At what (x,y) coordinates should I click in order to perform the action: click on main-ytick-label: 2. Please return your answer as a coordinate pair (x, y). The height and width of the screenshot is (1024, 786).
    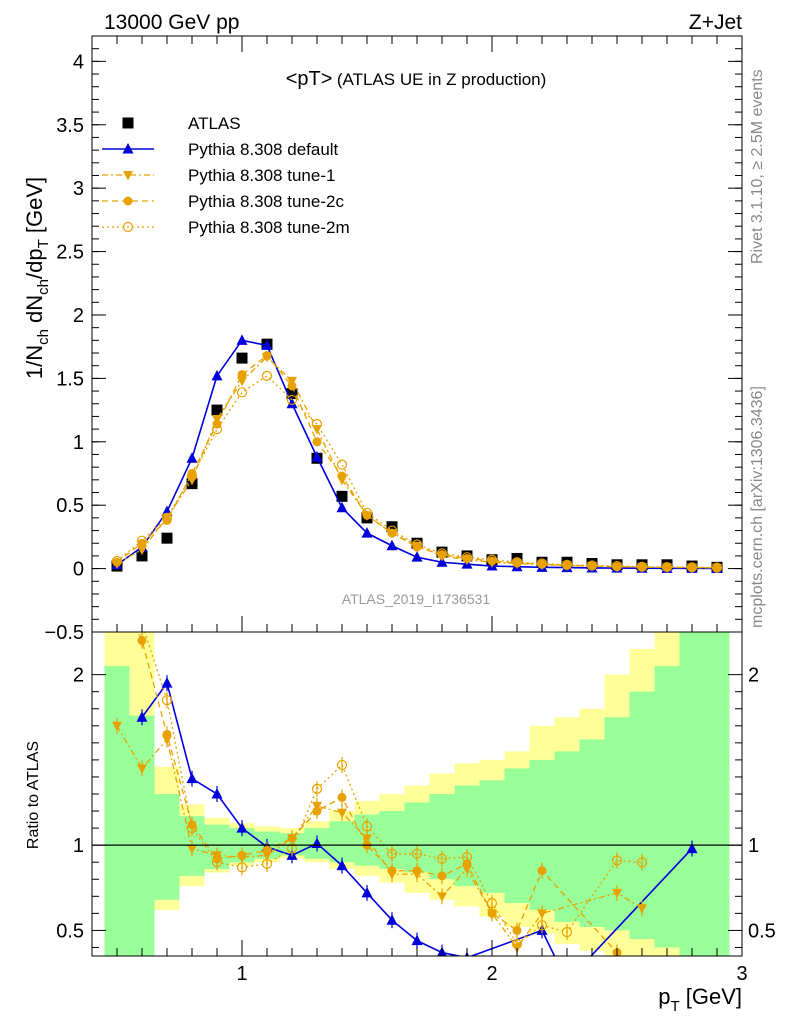
    Looking at the image, I should click on (78, 316).